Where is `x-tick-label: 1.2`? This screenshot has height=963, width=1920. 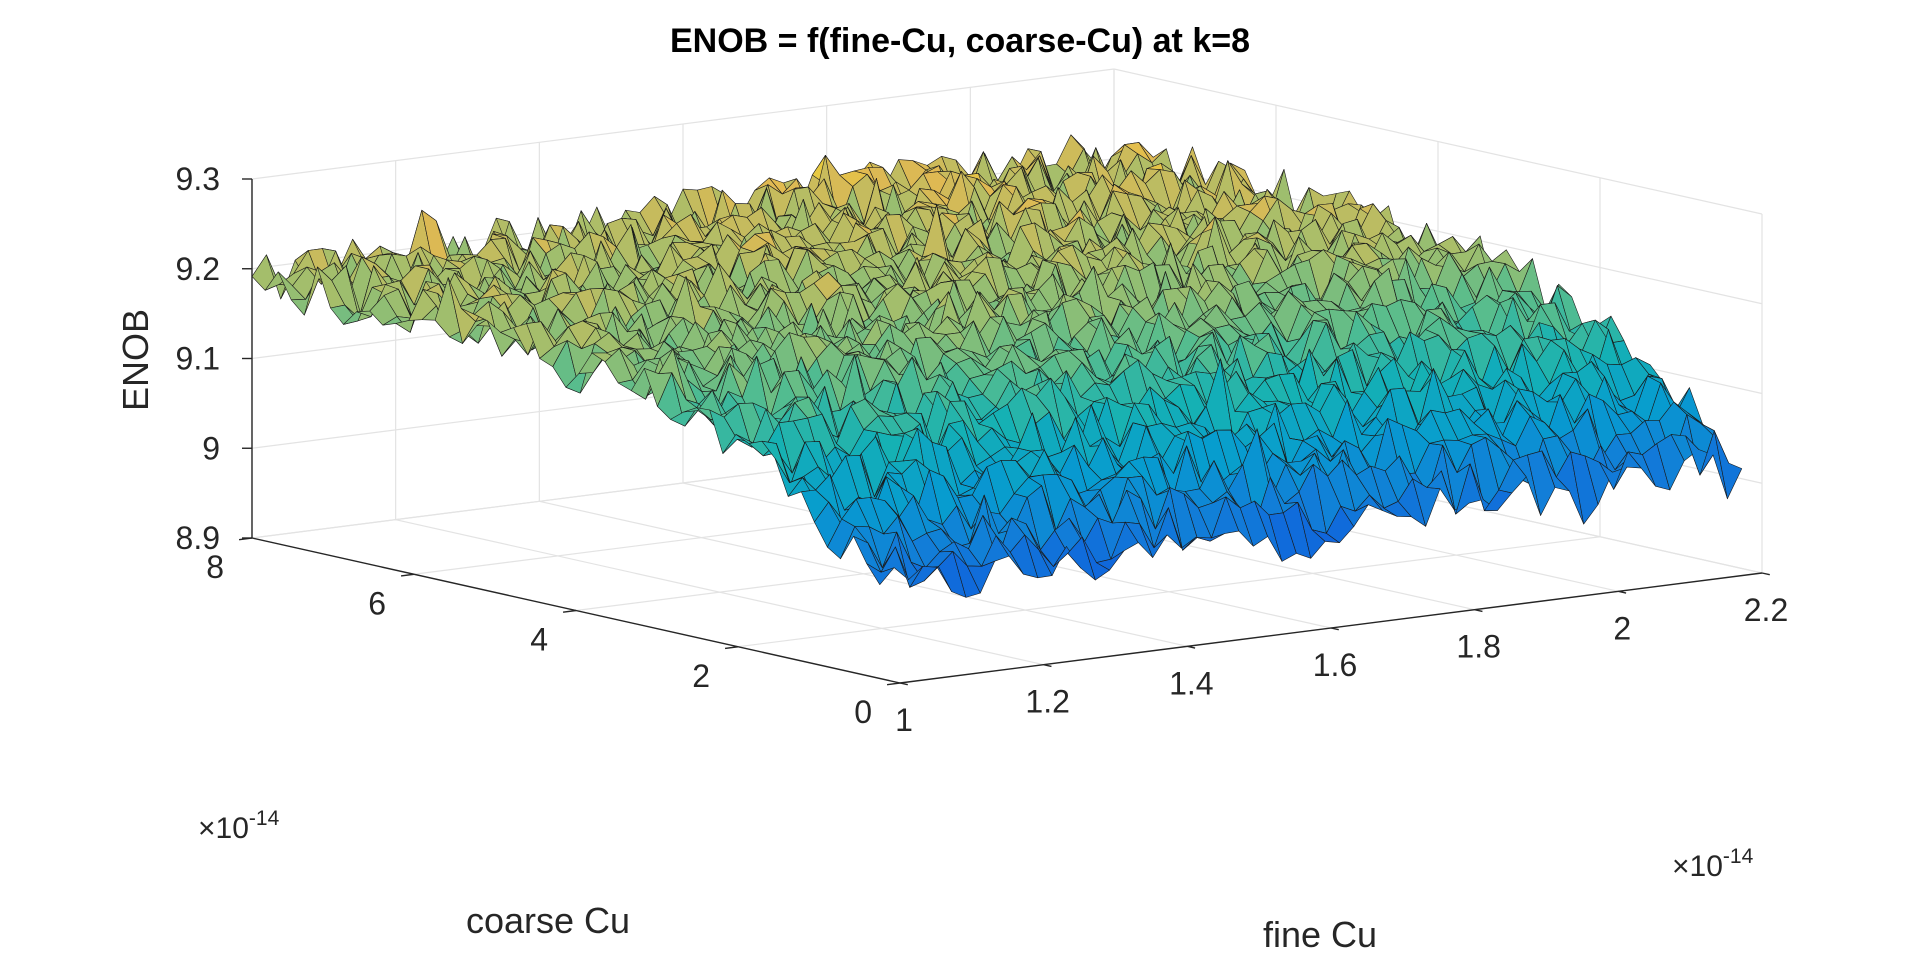 x-tick-label: 1.2 is located at coordinates (1047, 702).